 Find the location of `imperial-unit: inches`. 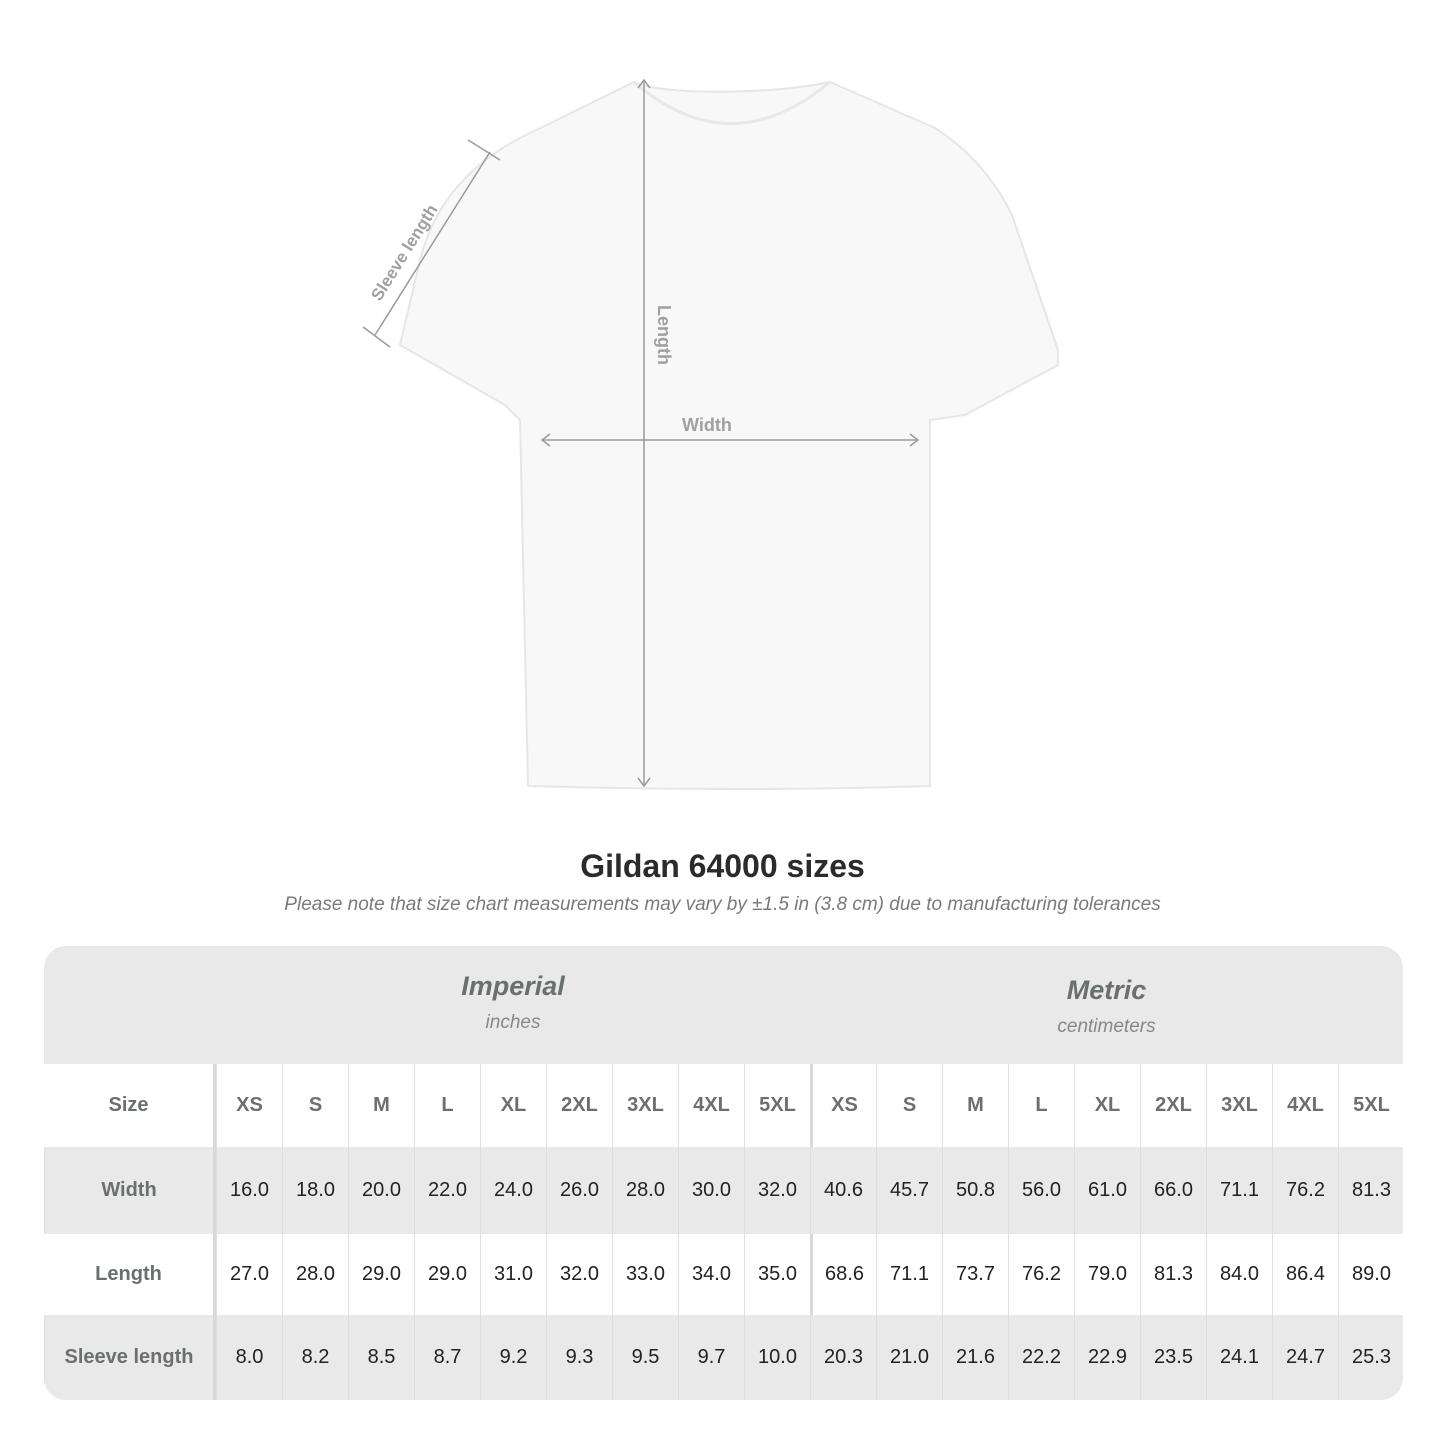

imperial-unit: inches is located at coordinates (513, 1022).